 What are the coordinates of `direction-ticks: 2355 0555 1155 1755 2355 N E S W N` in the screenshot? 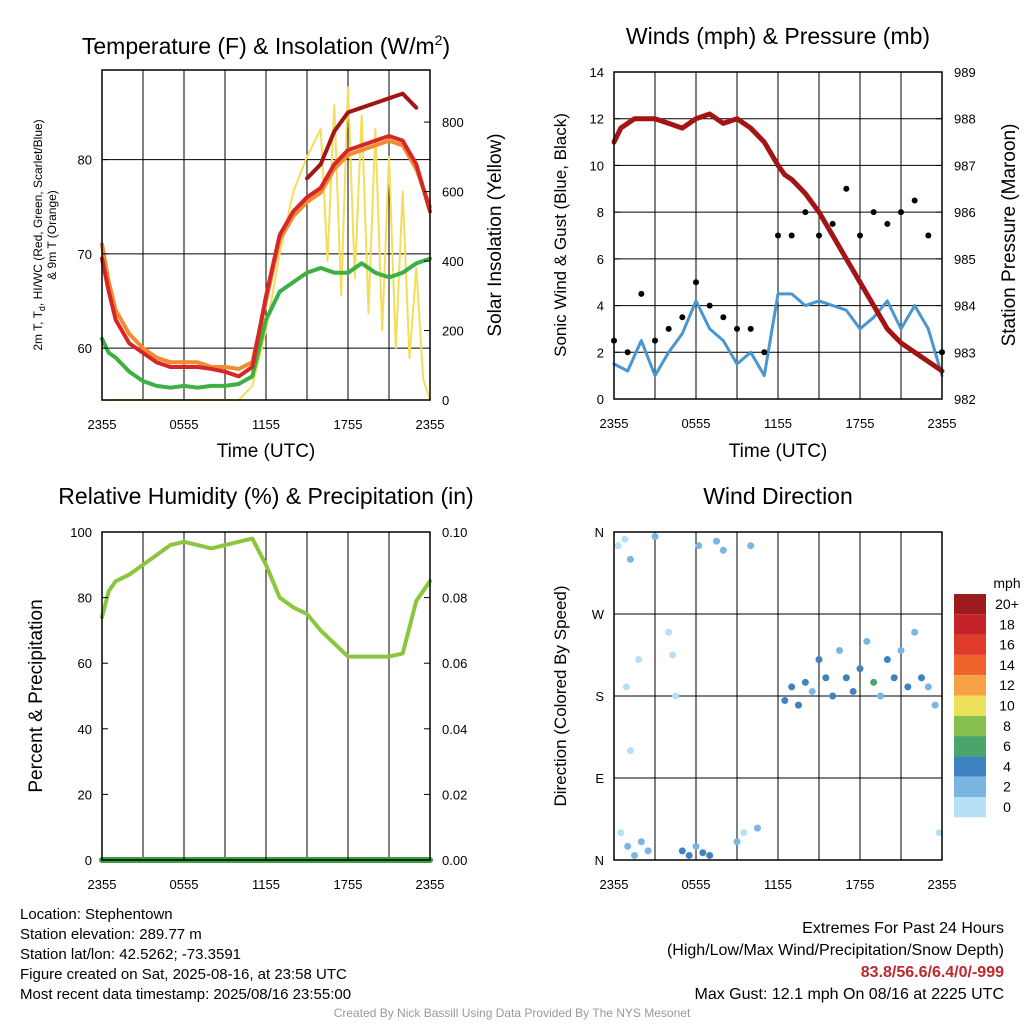 It's located at (774, 708).